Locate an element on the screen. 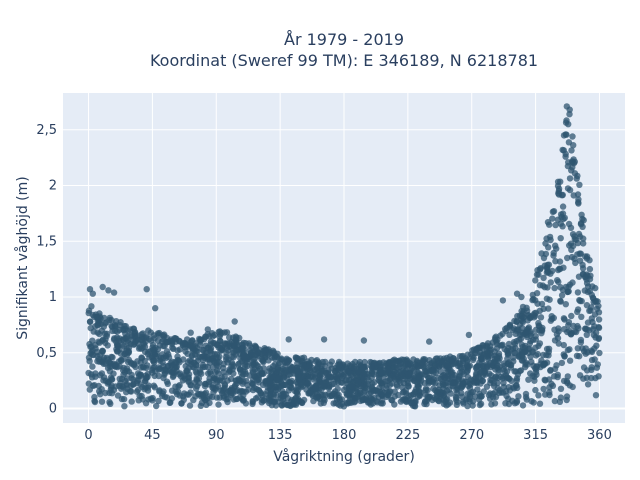  x-tick-label: 135 is located at coordinates (280, 435).